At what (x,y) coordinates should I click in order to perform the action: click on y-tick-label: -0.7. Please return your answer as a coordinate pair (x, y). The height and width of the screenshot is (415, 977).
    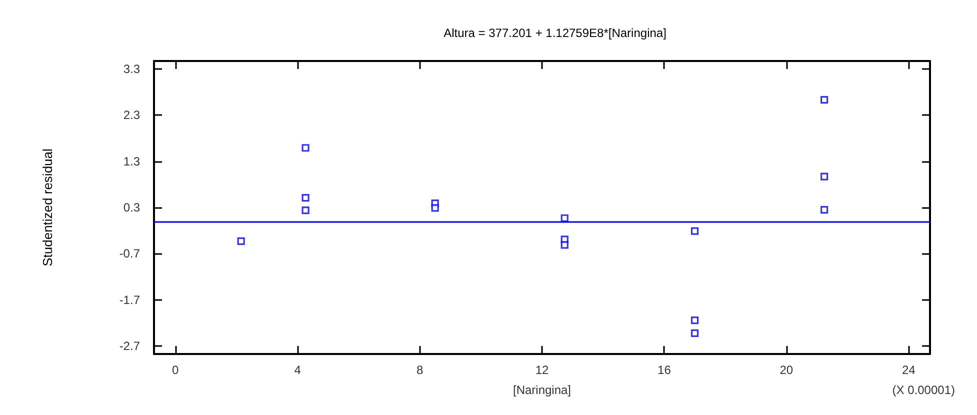
    Looking at the image, I should click on (129, 253).